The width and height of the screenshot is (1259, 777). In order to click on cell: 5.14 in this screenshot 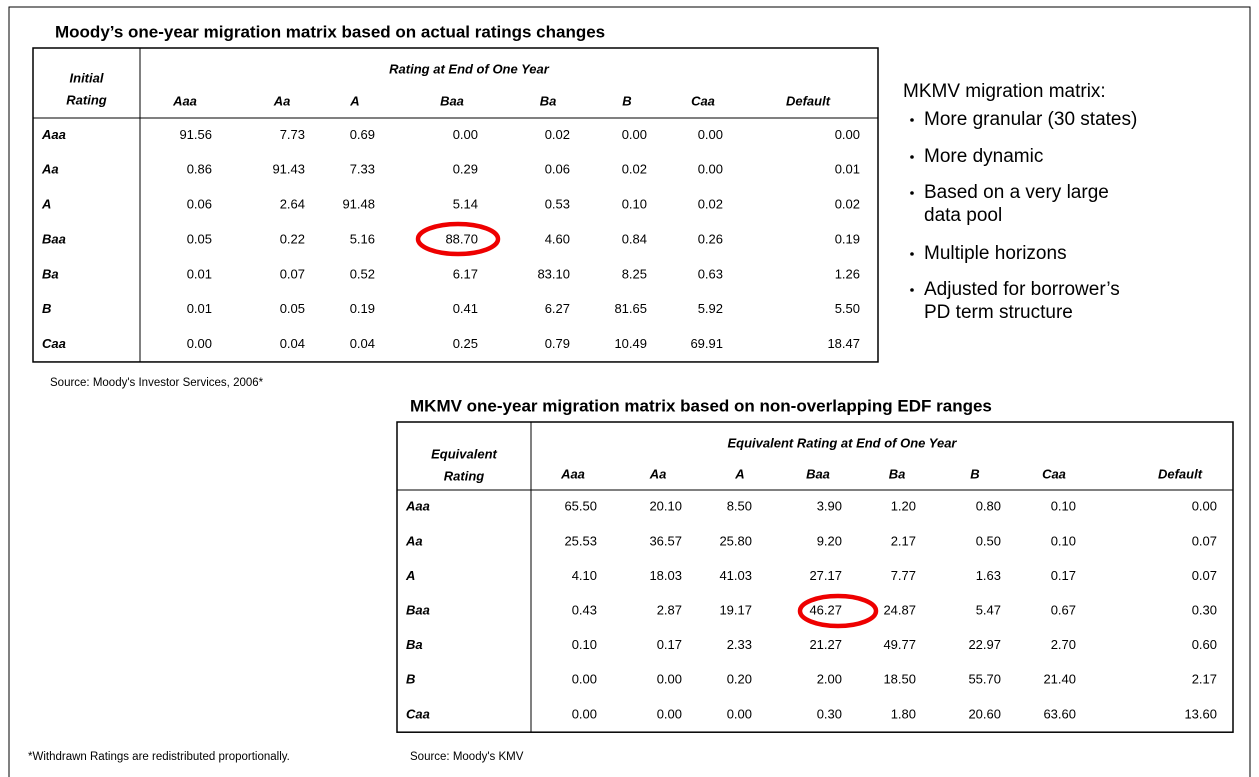, I will do `click(465, 204)`.